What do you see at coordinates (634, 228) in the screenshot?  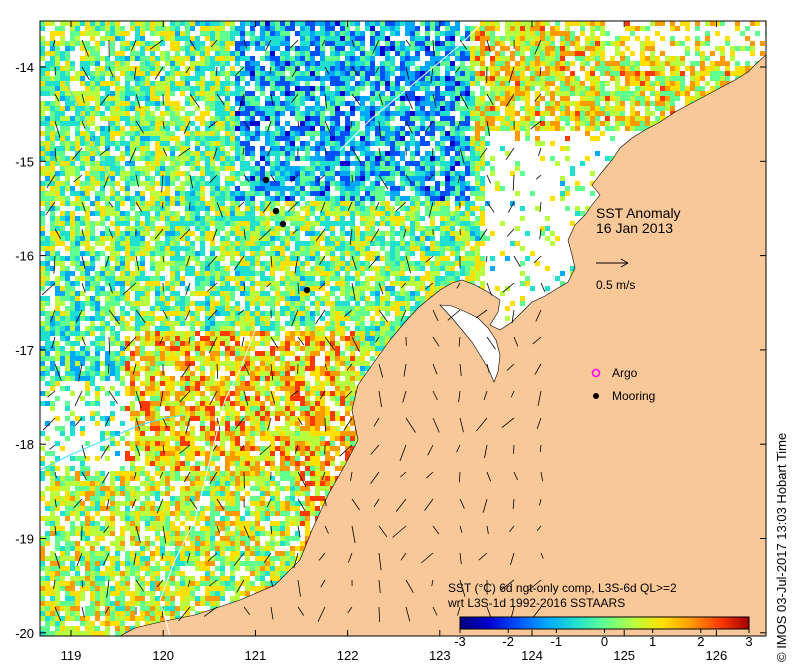 I see `map-date: 16 Jan 2013` at bounding box center [634, 228].